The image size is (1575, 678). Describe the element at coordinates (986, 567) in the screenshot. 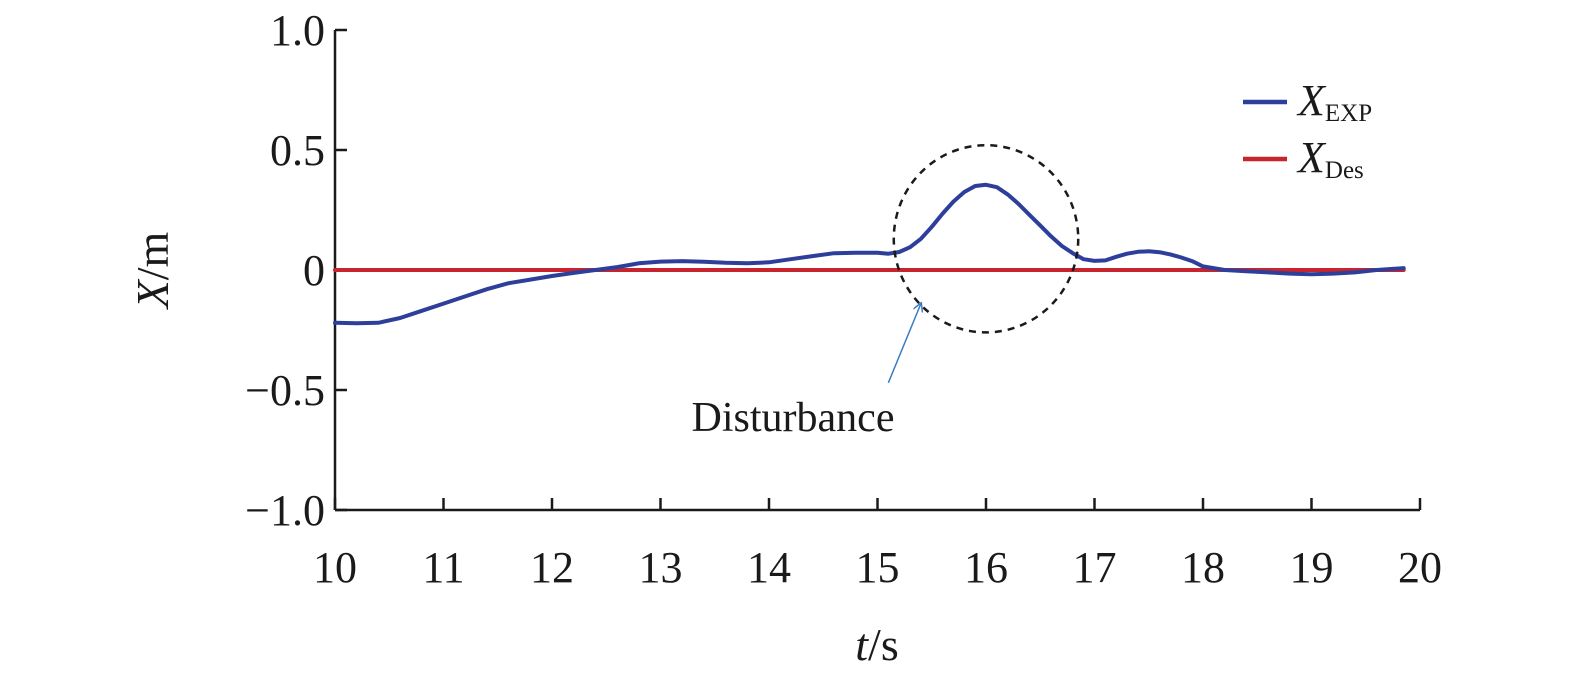

I see `x-tick-label: 16` at that location.